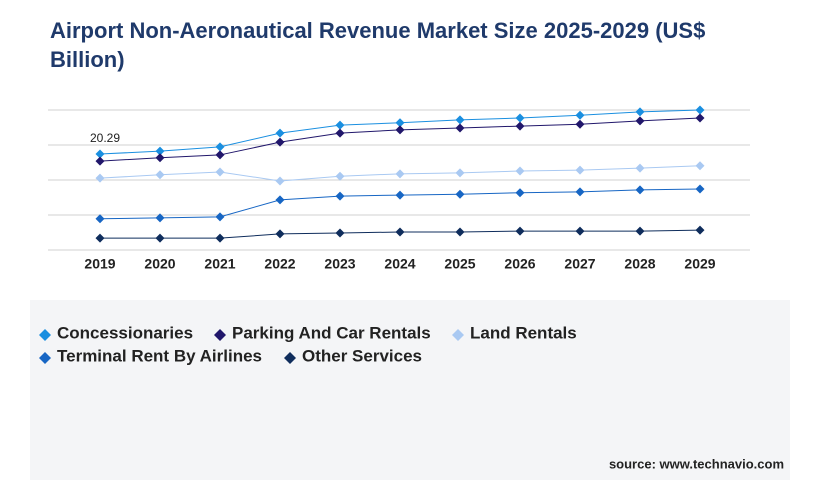  What do you see at coordinates (105, 138) in the screenshot?
I see `data-label: 20.29` at bounding box center [105, 138].